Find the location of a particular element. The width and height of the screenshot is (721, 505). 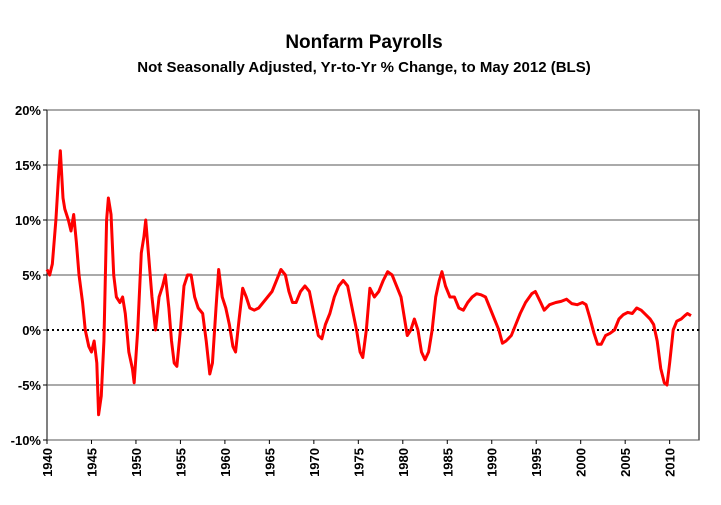

y-tick-label: 15% is located at coordinates (28, 165).